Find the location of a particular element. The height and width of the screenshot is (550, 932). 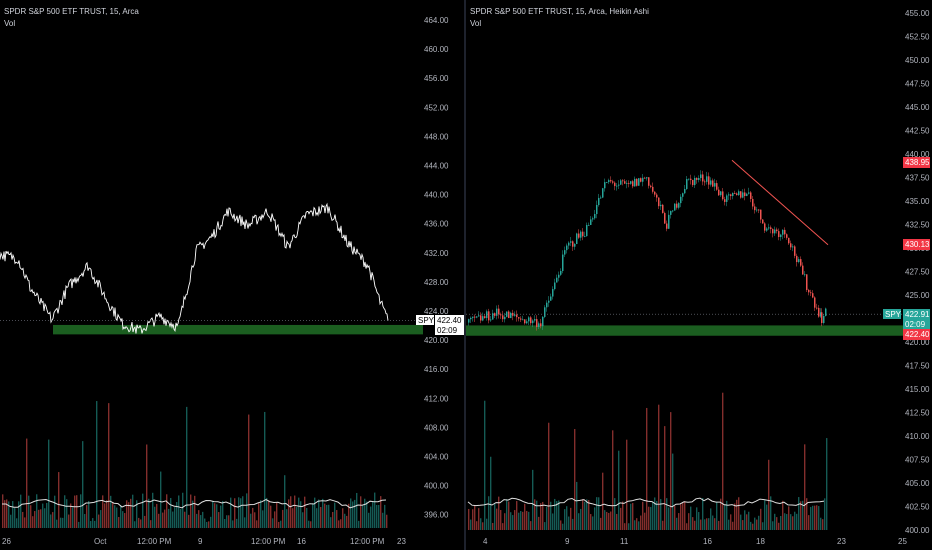

trend-bottom-tag-label: 430.13 is located at coordinates (917, 244).